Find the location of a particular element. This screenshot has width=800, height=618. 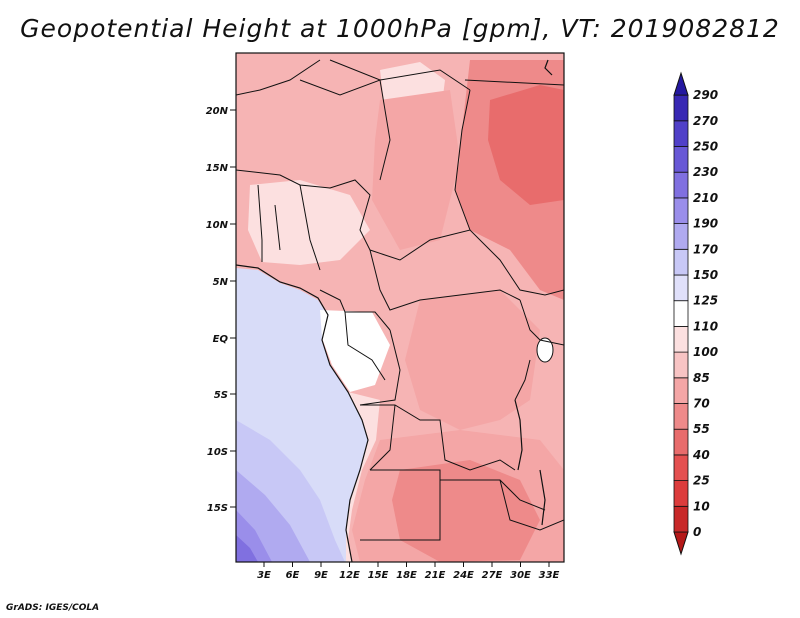

red-zone-chad is located at coordinates (416, 170).